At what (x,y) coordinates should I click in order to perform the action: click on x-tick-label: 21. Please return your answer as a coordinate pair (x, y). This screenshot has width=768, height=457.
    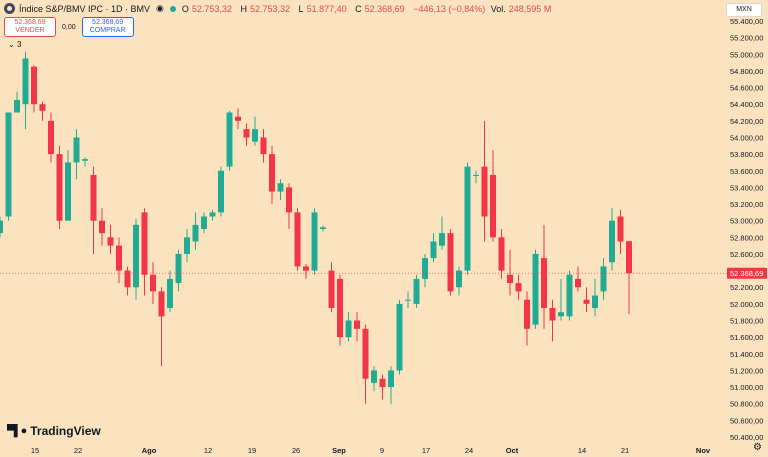
    Looking at the image, I should click on (625, 450).